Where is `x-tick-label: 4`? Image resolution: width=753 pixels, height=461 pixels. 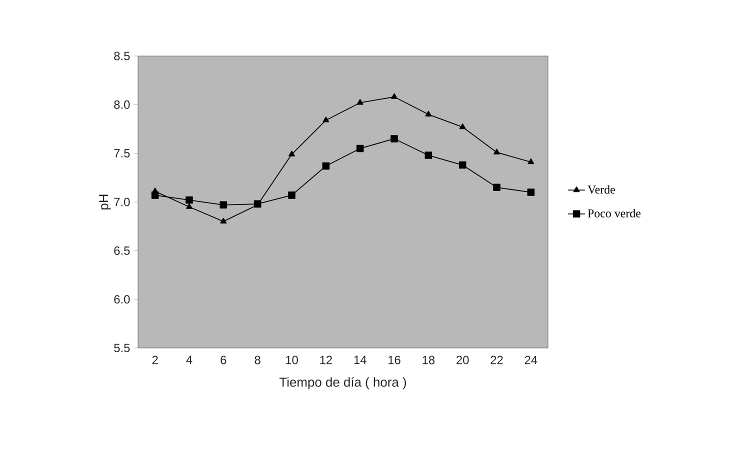 x-tick-label: 4 is located at coordinates (189, 360).